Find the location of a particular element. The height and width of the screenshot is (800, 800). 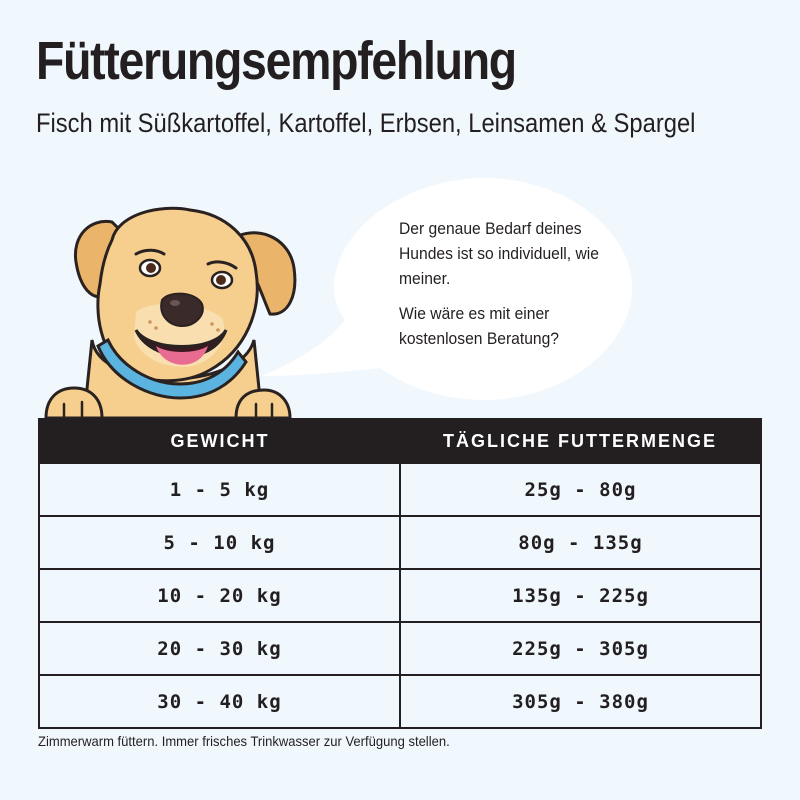

weight-cell: 5 - 10 kg is located at coordinates (219, 542).